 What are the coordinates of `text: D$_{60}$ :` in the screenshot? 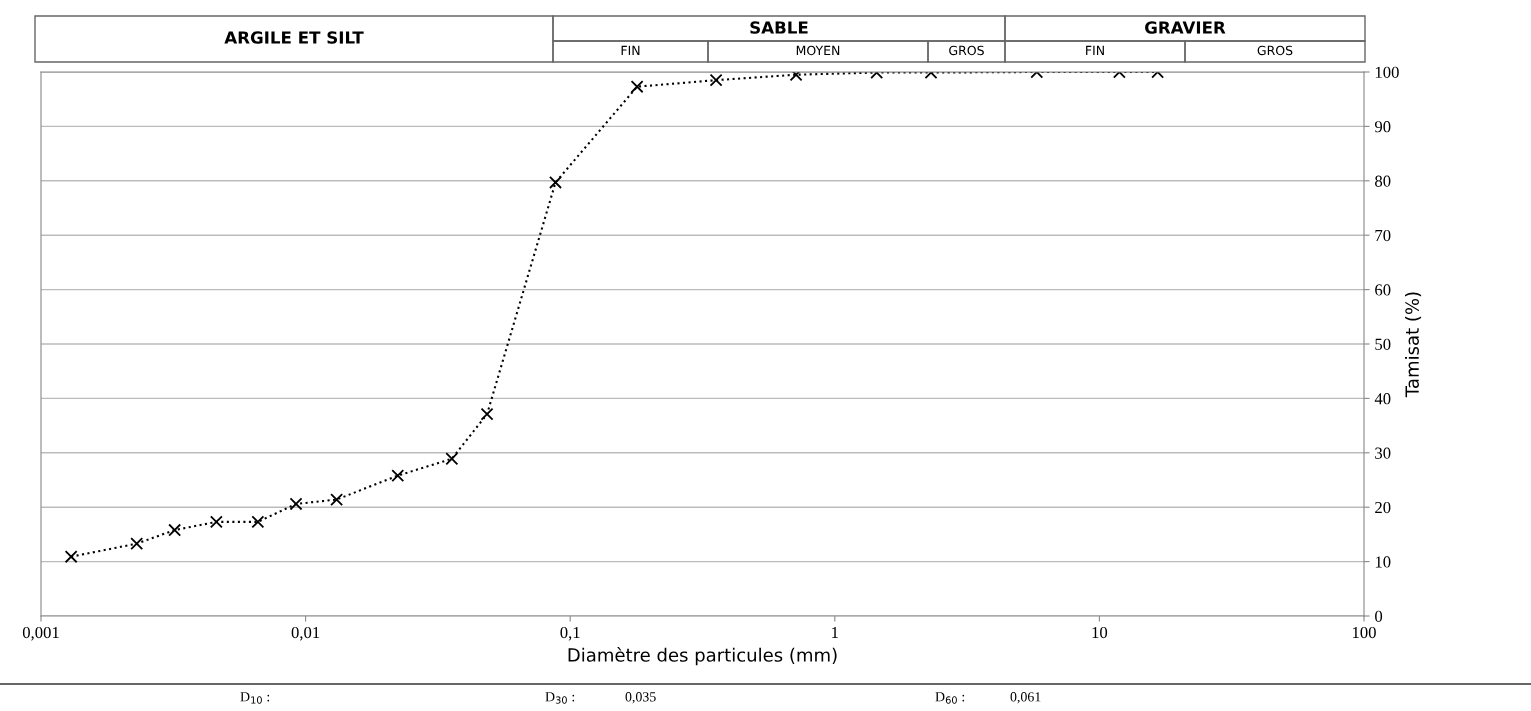 It's located at (950, 698).